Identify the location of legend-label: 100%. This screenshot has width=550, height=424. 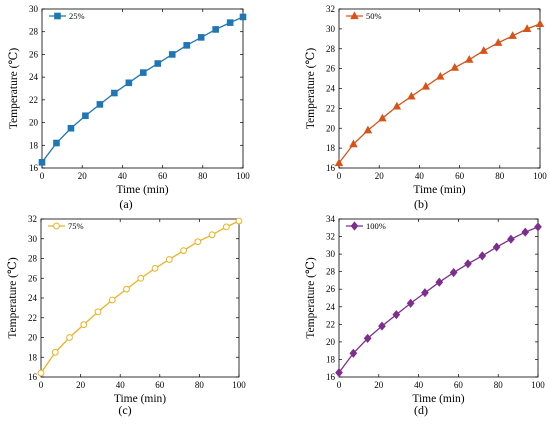
(376, 226).